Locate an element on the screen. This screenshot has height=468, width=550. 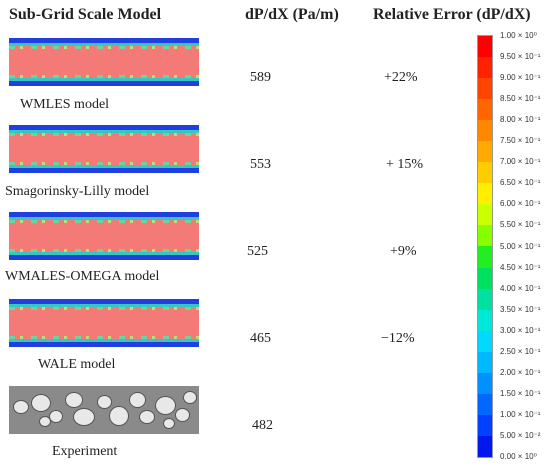
colorbar-tick-label: 6.00 × 10⁻¹ is located at coordinates (520, 204).